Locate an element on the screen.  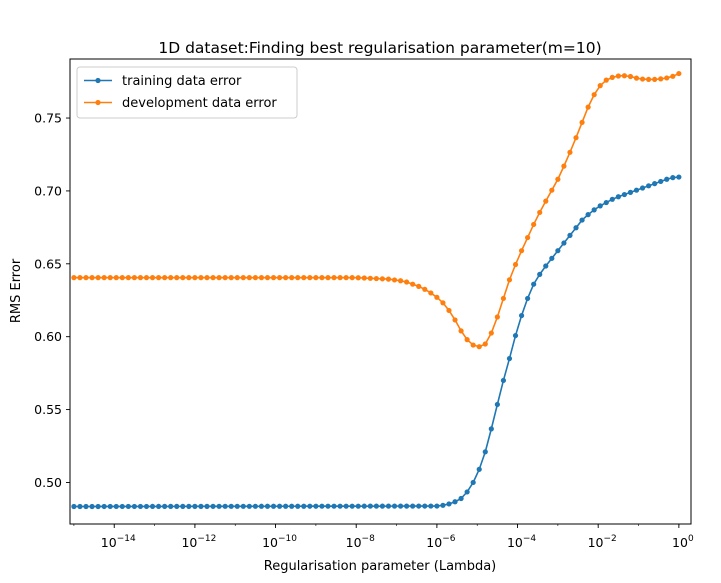
y-tick-label: 0.75 is located at coordinates (48, 118).